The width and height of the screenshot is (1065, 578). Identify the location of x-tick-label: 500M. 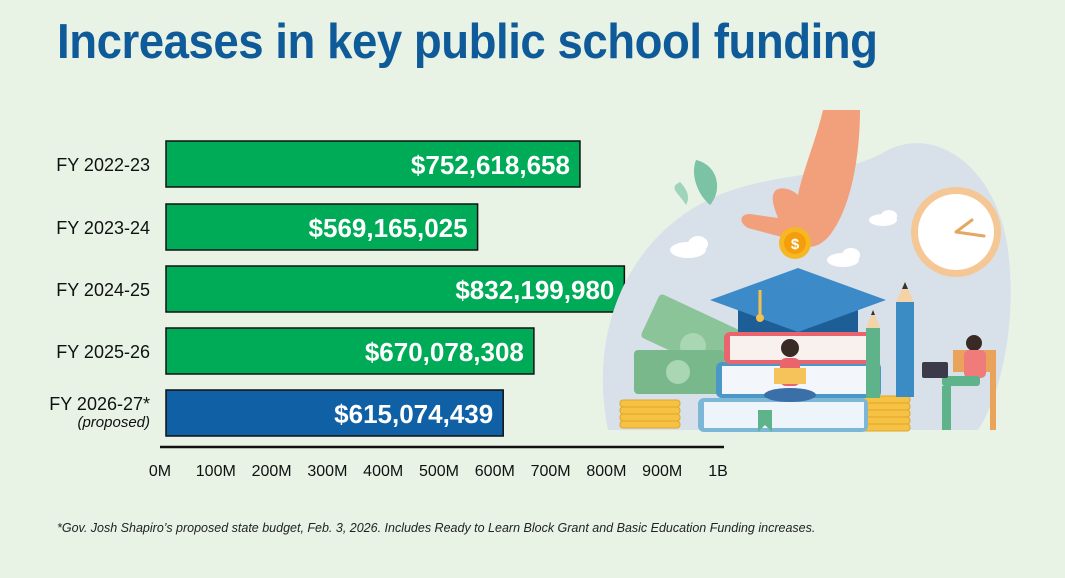
(439, 471).